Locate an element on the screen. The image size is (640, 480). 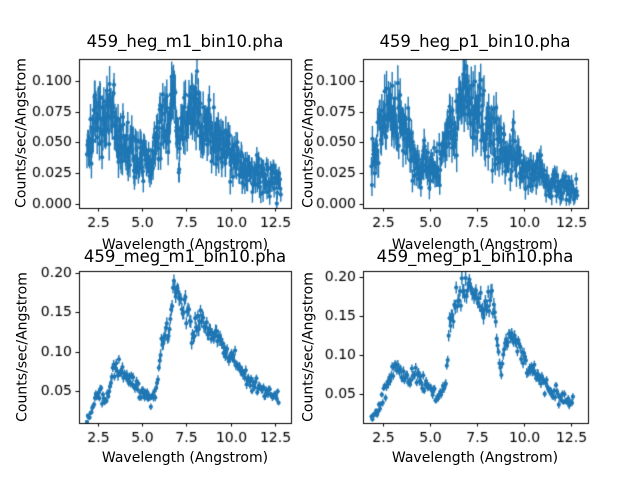
subplot-title-meg-m1: 459_meg_m1_bin10.pha is located at coordinates (185, 256).